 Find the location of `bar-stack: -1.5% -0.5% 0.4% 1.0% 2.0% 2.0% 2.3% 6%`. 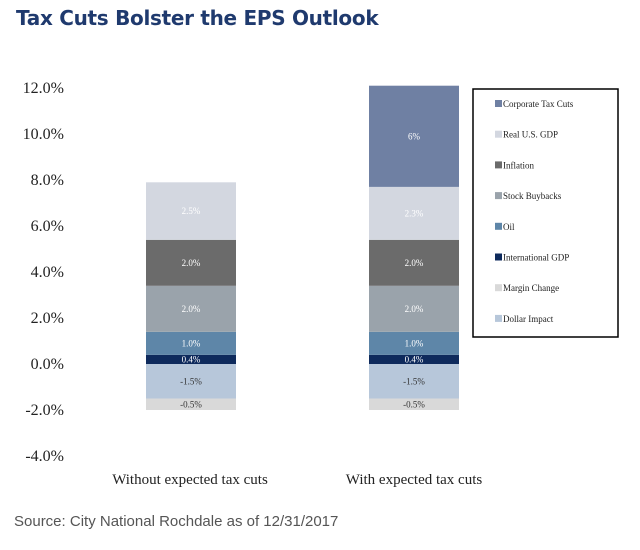

bar-stack: -1.5% -0.5% 0.4% 1.0% 2.0% 2.0% 2.3% 6% is located at coordinates (414, 247).